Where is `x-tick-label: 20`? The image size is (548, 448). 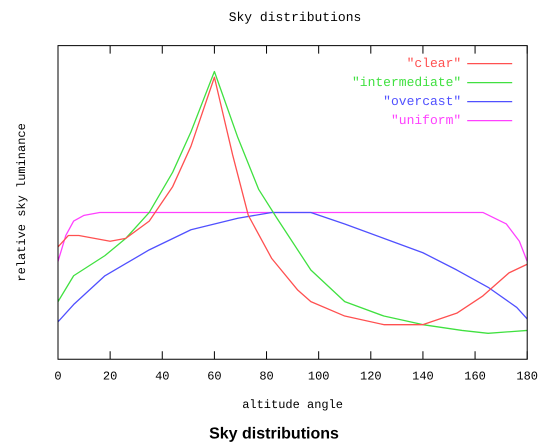 x-tick-label: 20 is located at coordinates (110, 377).